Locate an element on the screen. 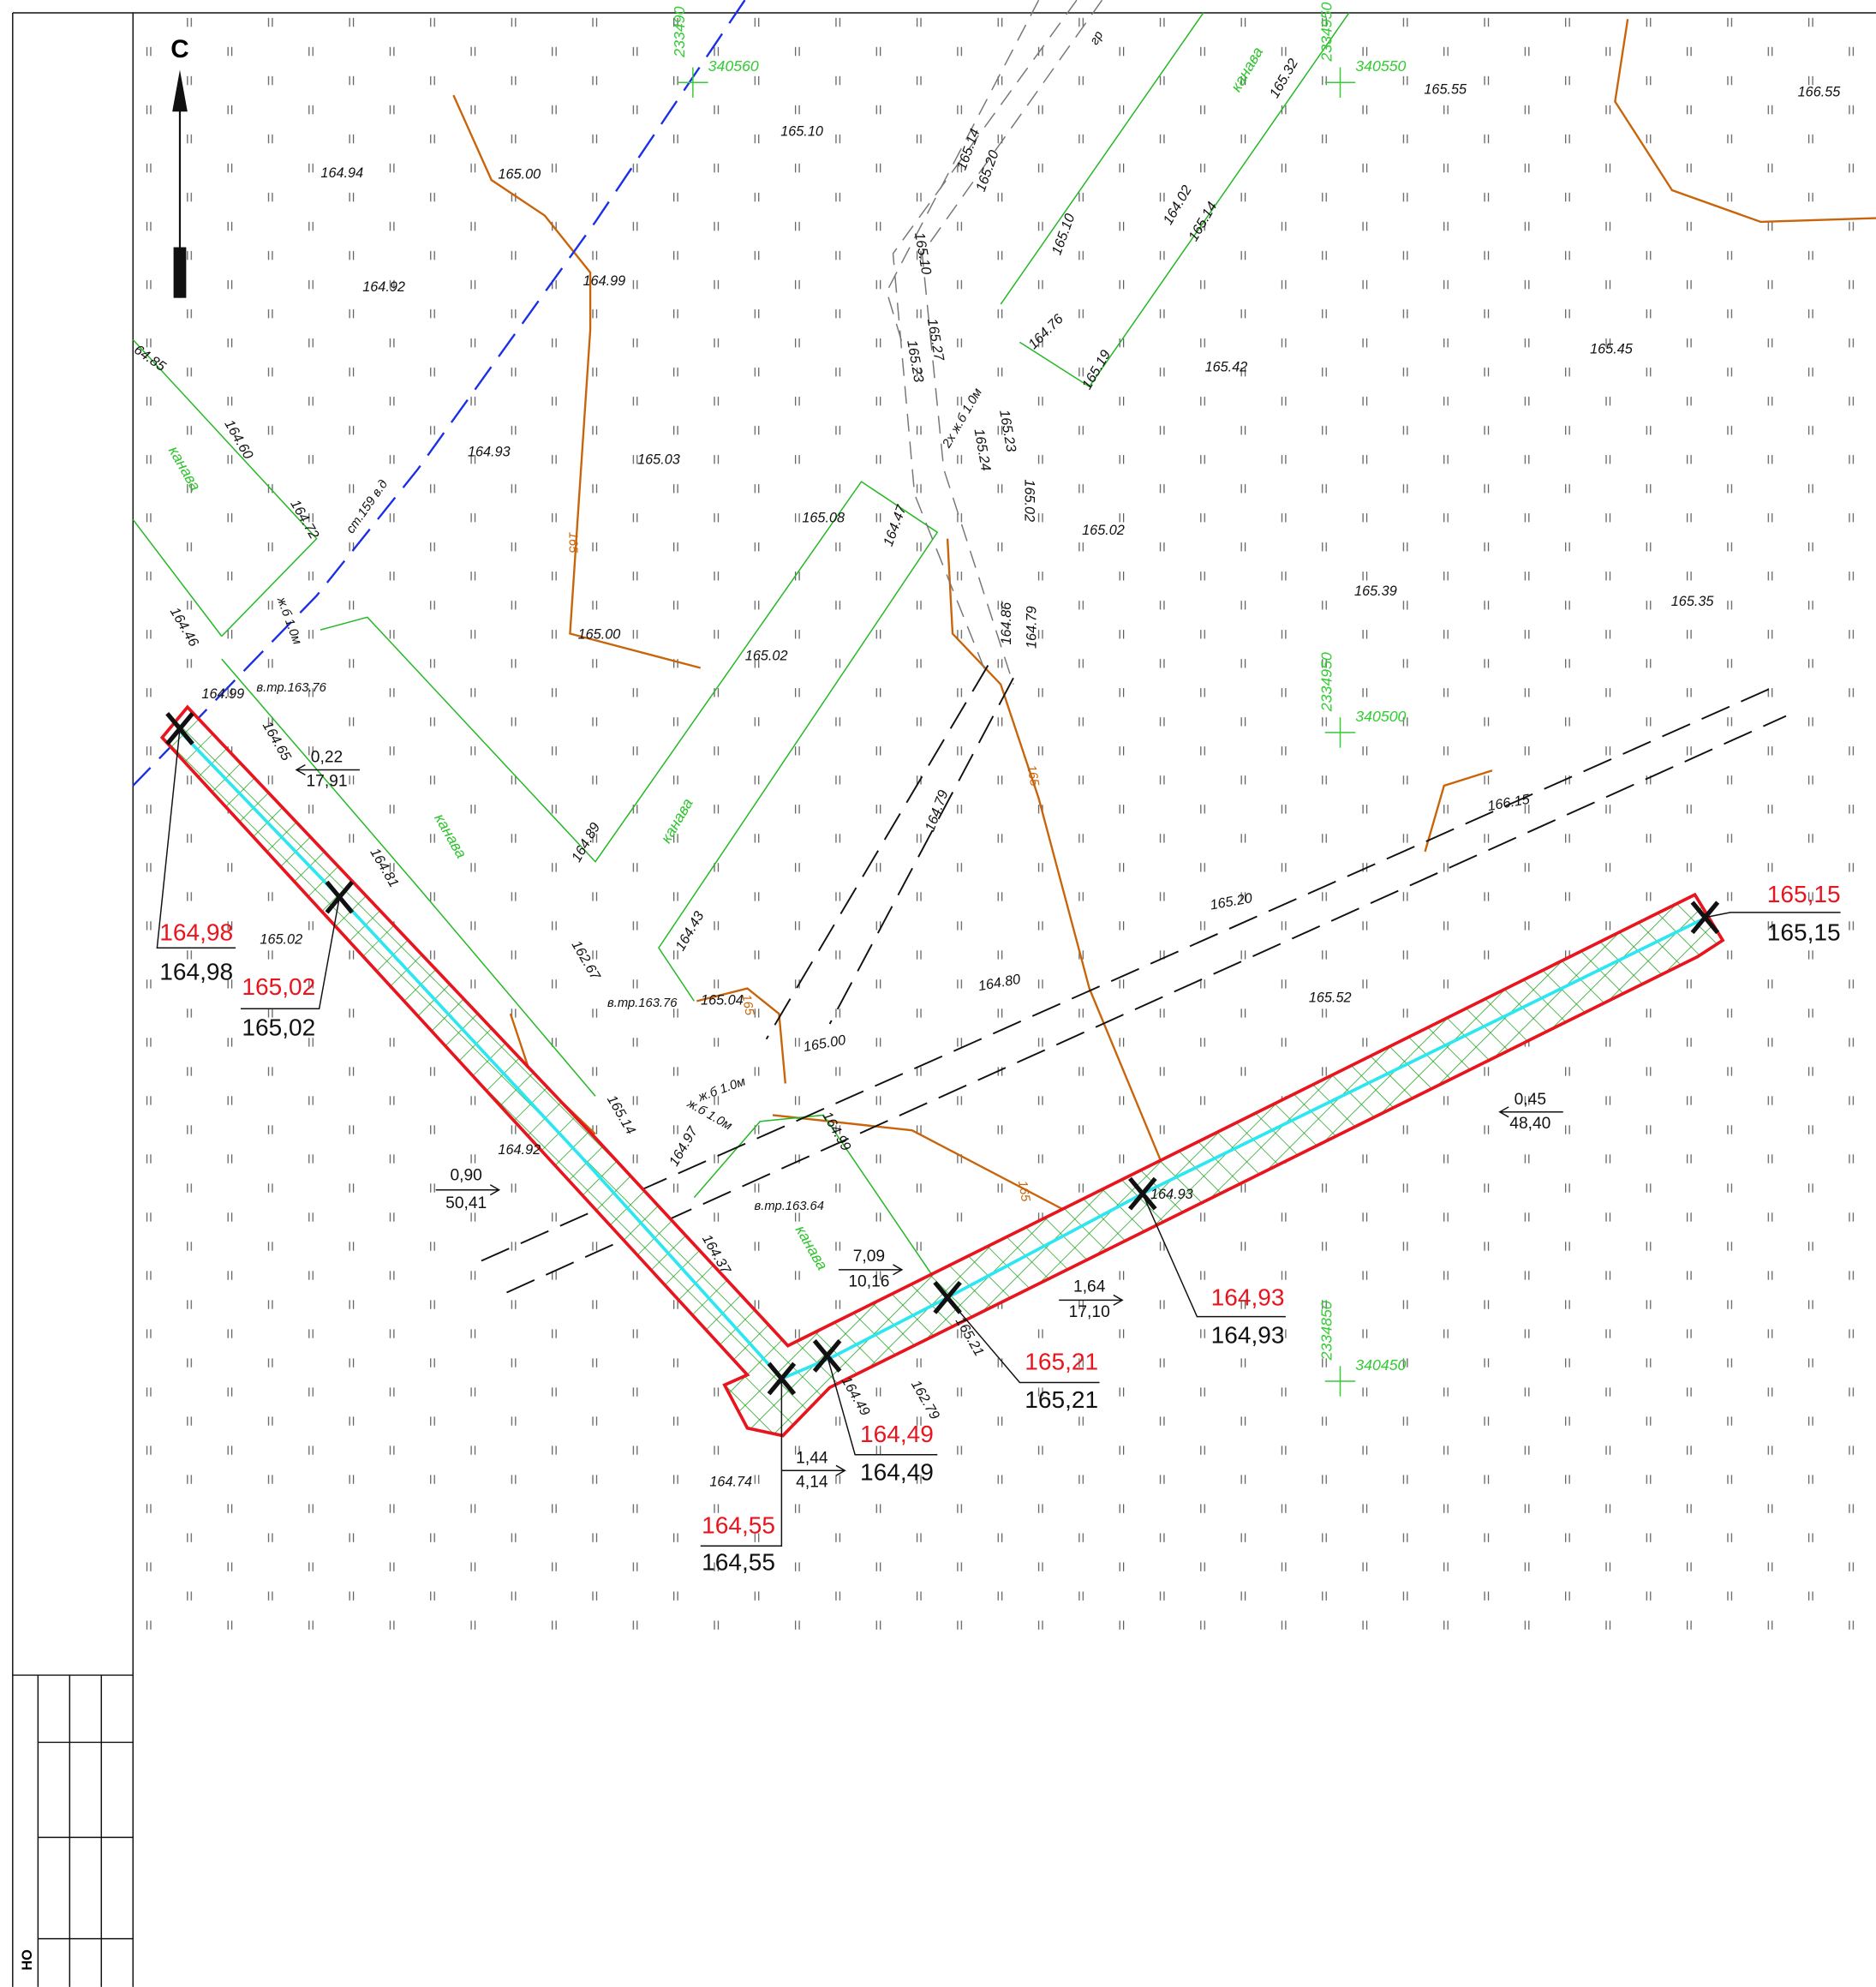  grade-label: 164.94 is located at coordinates (341, 173).